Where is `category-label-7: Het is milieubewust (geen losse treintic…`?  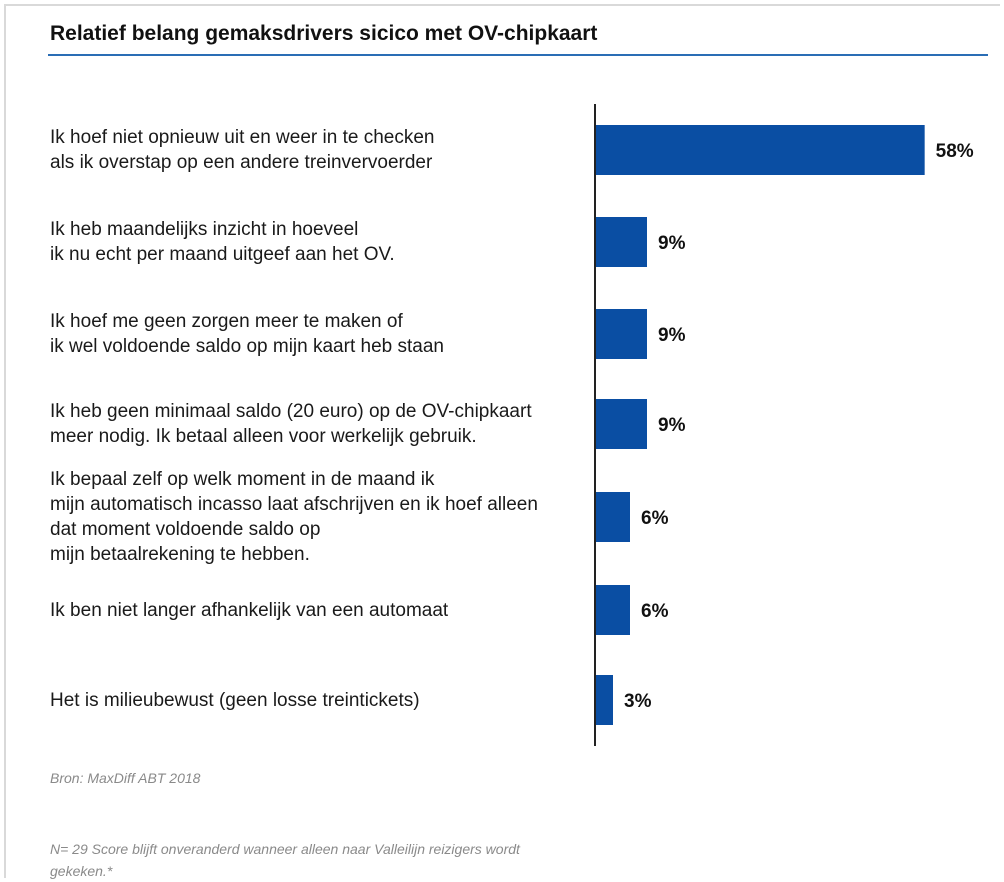
category-label-7: Het is milieubewust (geen losse treintic… is located at coordinates (235, 700).